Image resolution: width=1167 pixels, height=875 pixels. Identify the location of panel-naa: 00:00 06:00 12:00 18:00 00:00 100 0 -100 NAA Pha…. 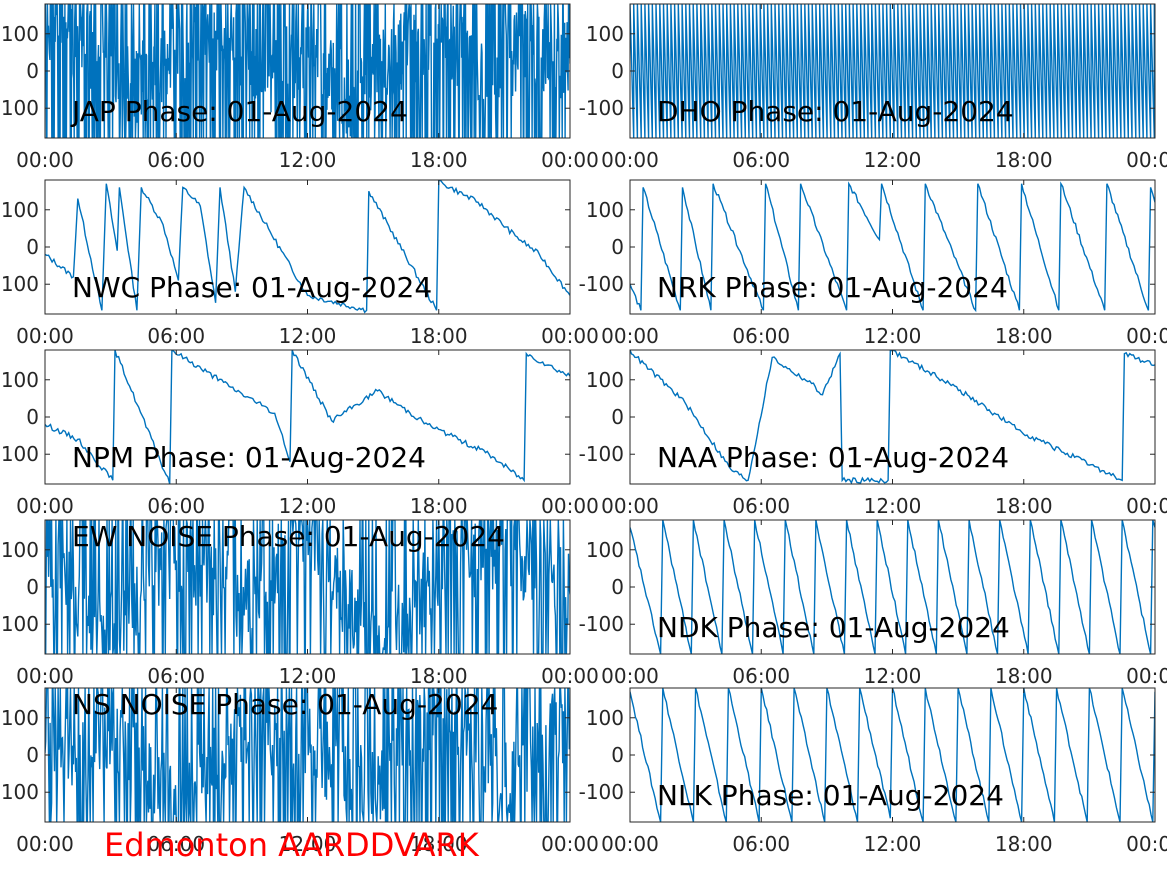
(873, 433).